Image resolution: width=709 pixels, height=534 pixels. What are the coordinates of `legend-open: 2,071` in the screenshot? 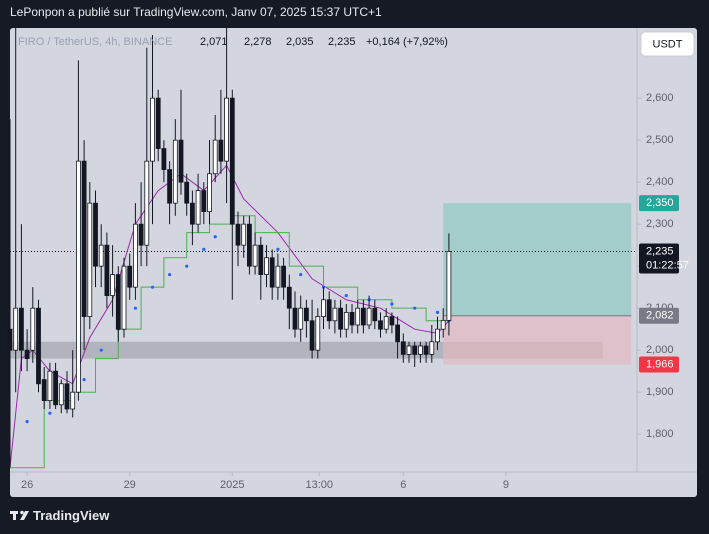 It's located at (214, 42).